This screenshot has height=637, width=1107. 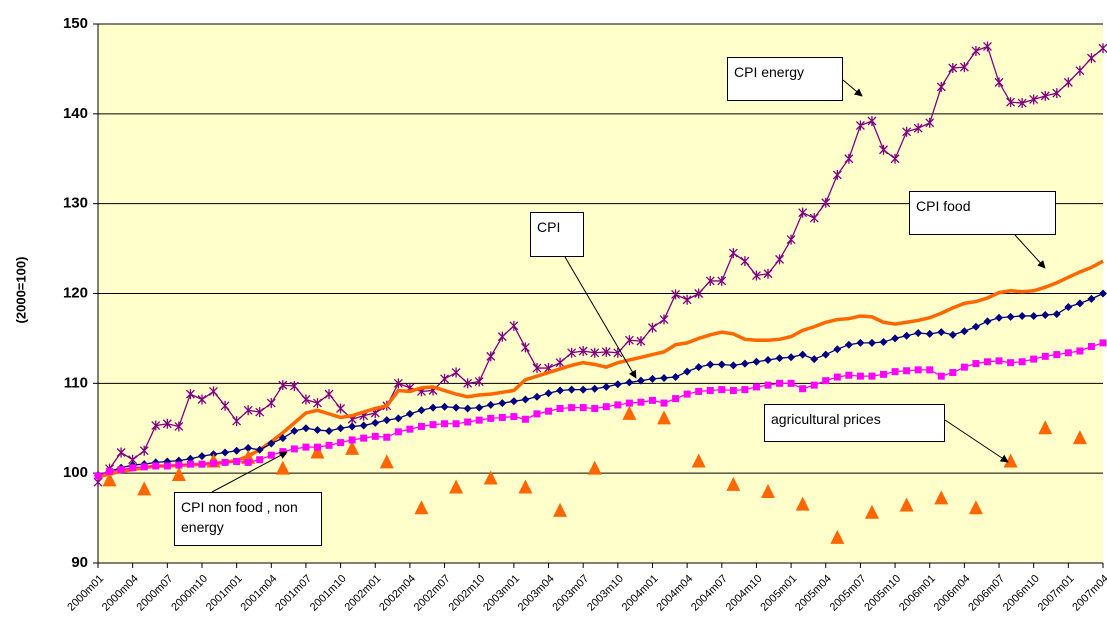 I want to click on x-tick-label: 2006m07, so click(x=986, y=593).